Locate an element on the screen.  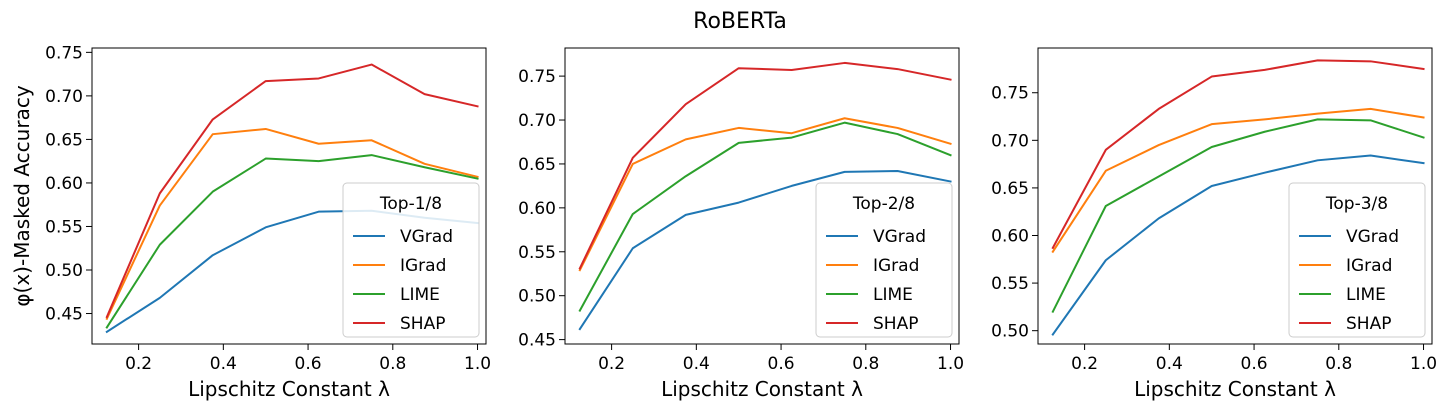
legend-title: Top-3/8 is located at coordinates (1356, 204).